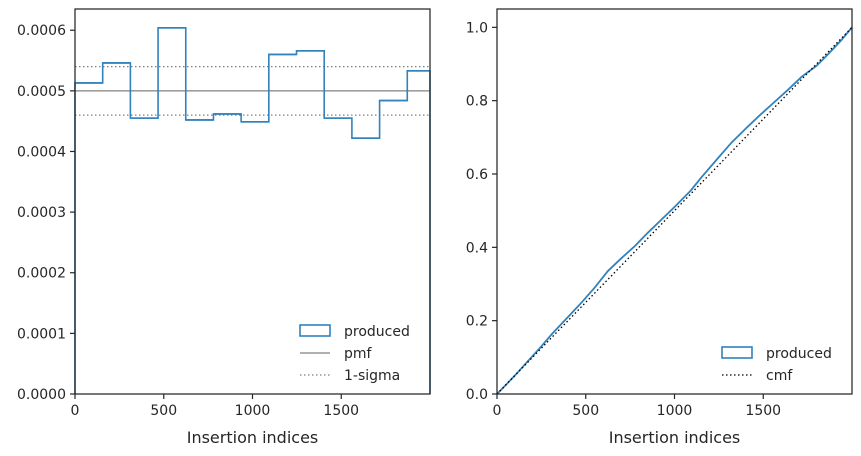 The image size is (861, 456). What do you see at coordinates (477, 248) in the screenshot?
I see `right-y-tick-label: 0.4` at bounding box center [477, 248].